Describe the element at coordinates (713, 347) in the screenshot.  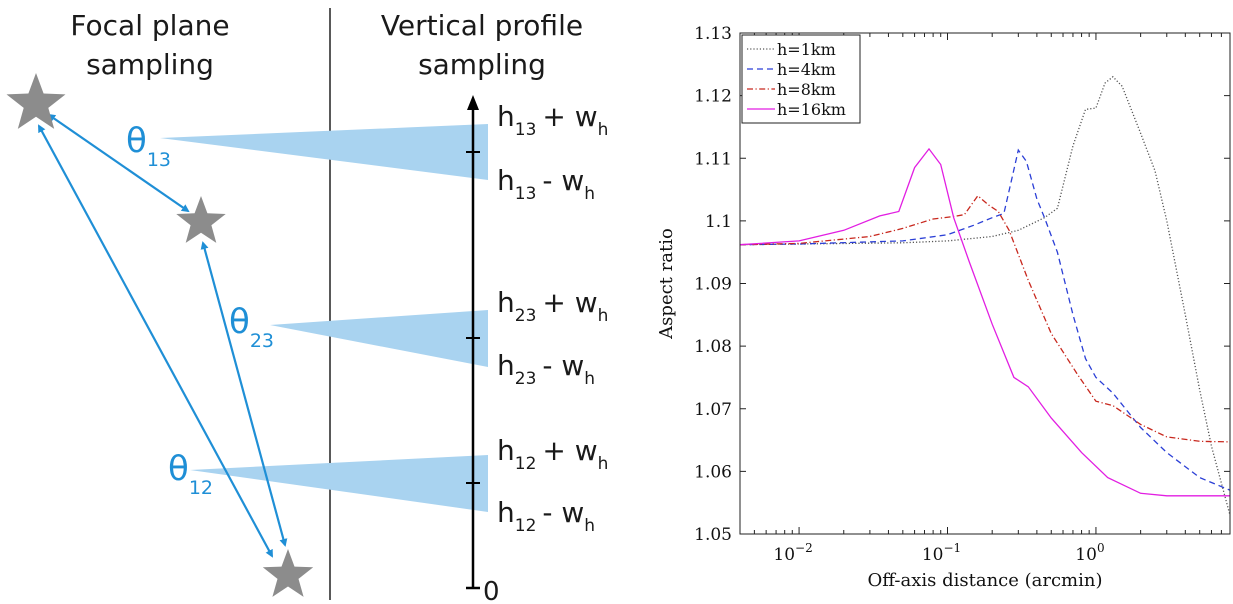
I see `y-tick-label: 1.08` at that location.